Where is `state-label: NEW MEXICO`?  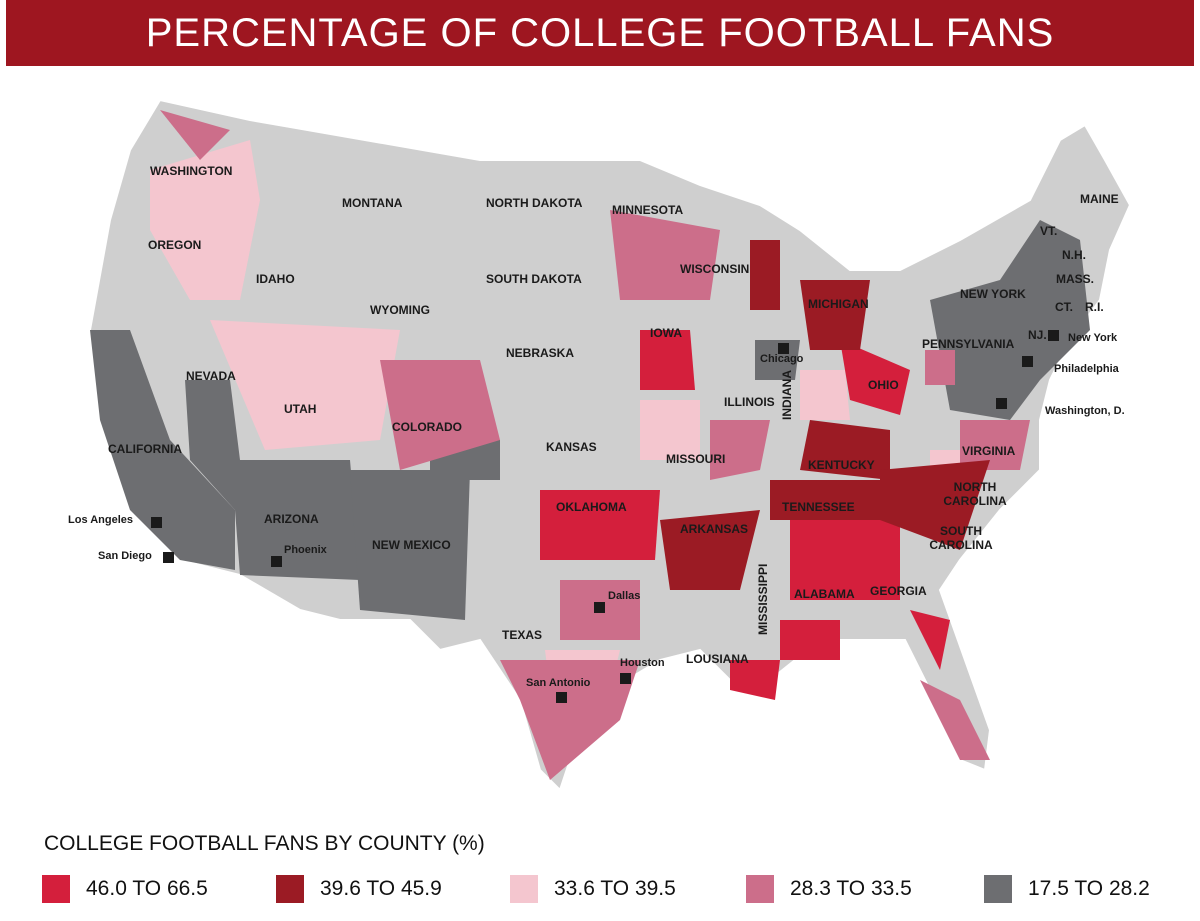 state-label: NEW MEXICO is located at coordinates (411, 545).